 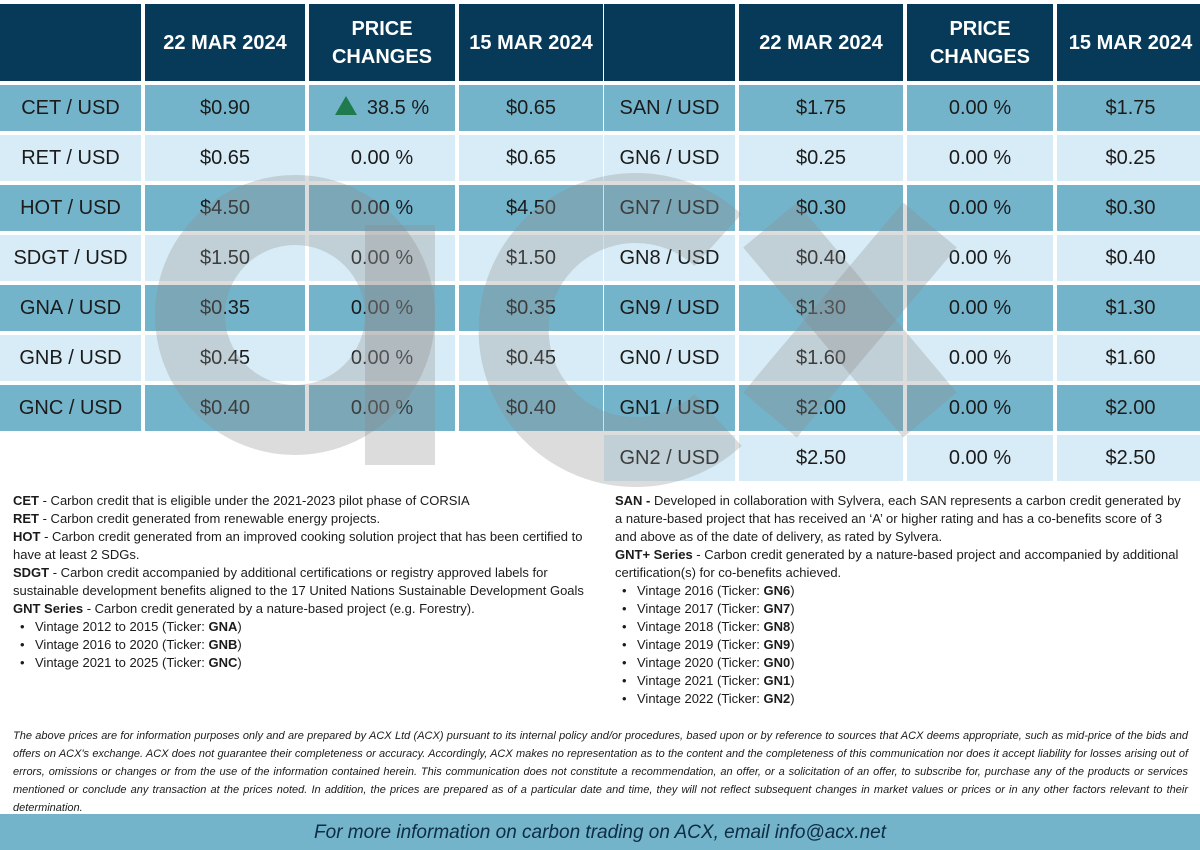 I want to click on list-item: Vintage 2021 (Ticker: GN1), so click(x=900, y=681).